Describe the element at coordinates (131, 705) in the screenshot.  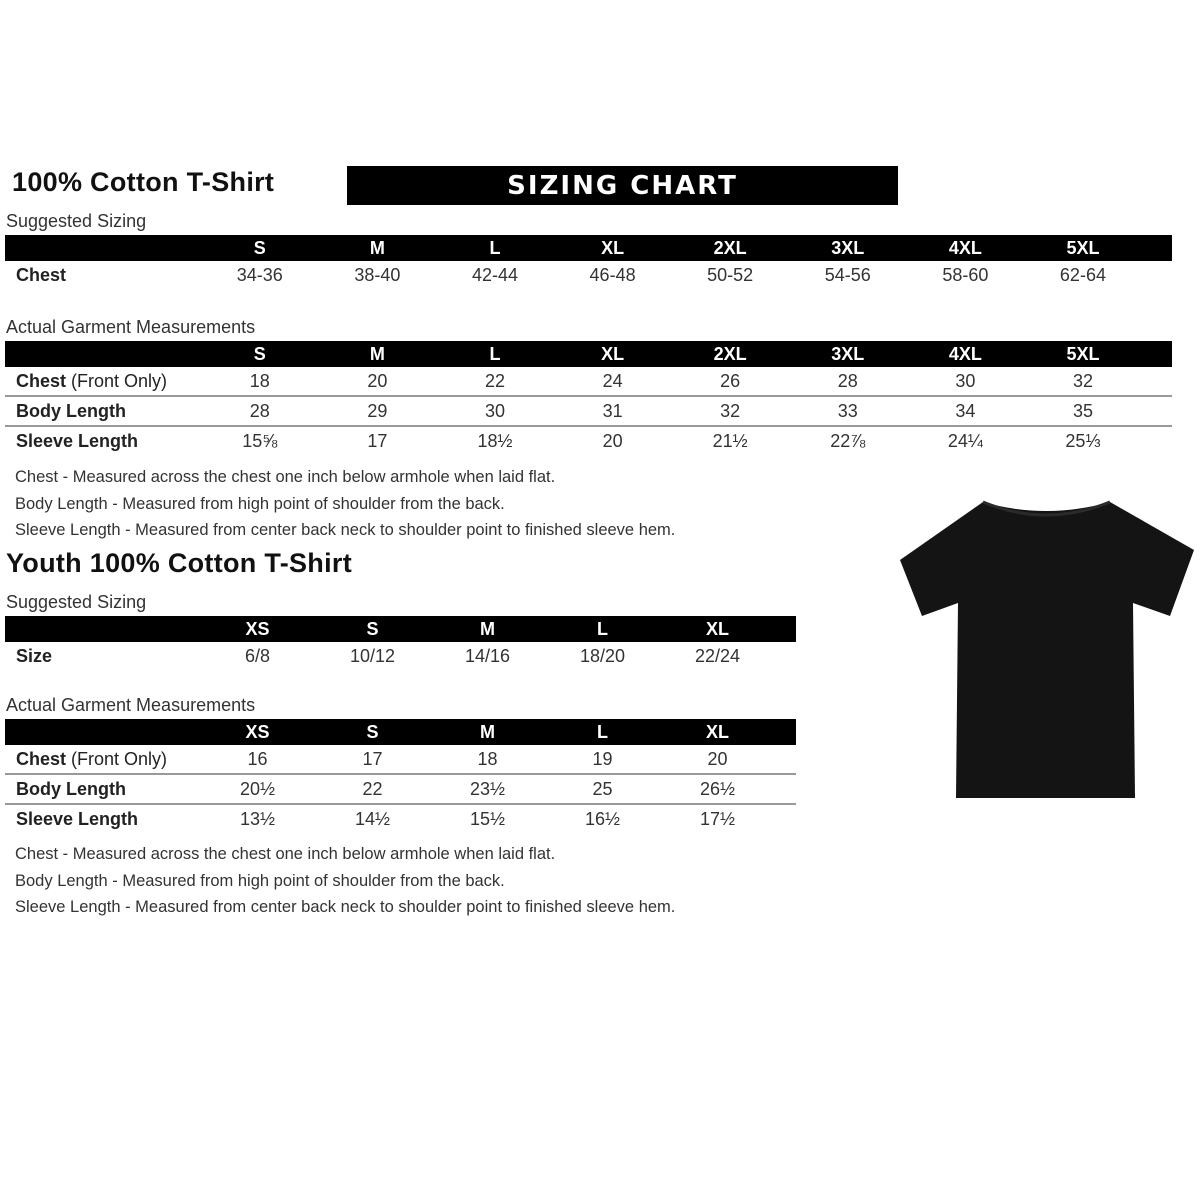
I see `youth-actual-label: Actual Garment Measurements` at that location.